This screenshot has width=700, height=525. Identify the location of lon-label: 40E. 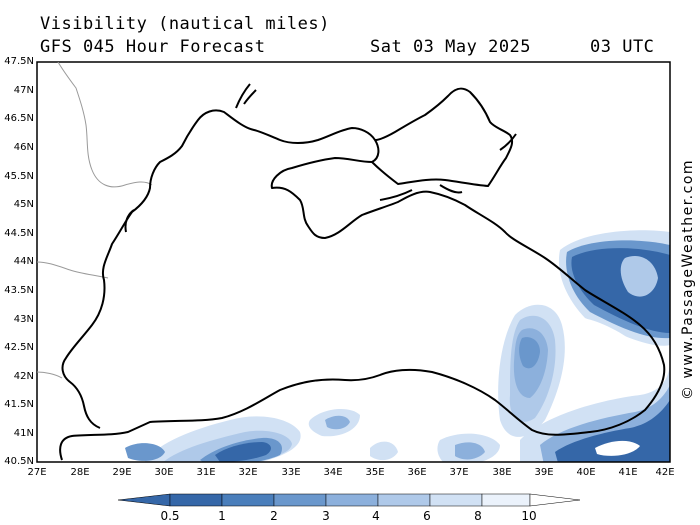
(586, 472).